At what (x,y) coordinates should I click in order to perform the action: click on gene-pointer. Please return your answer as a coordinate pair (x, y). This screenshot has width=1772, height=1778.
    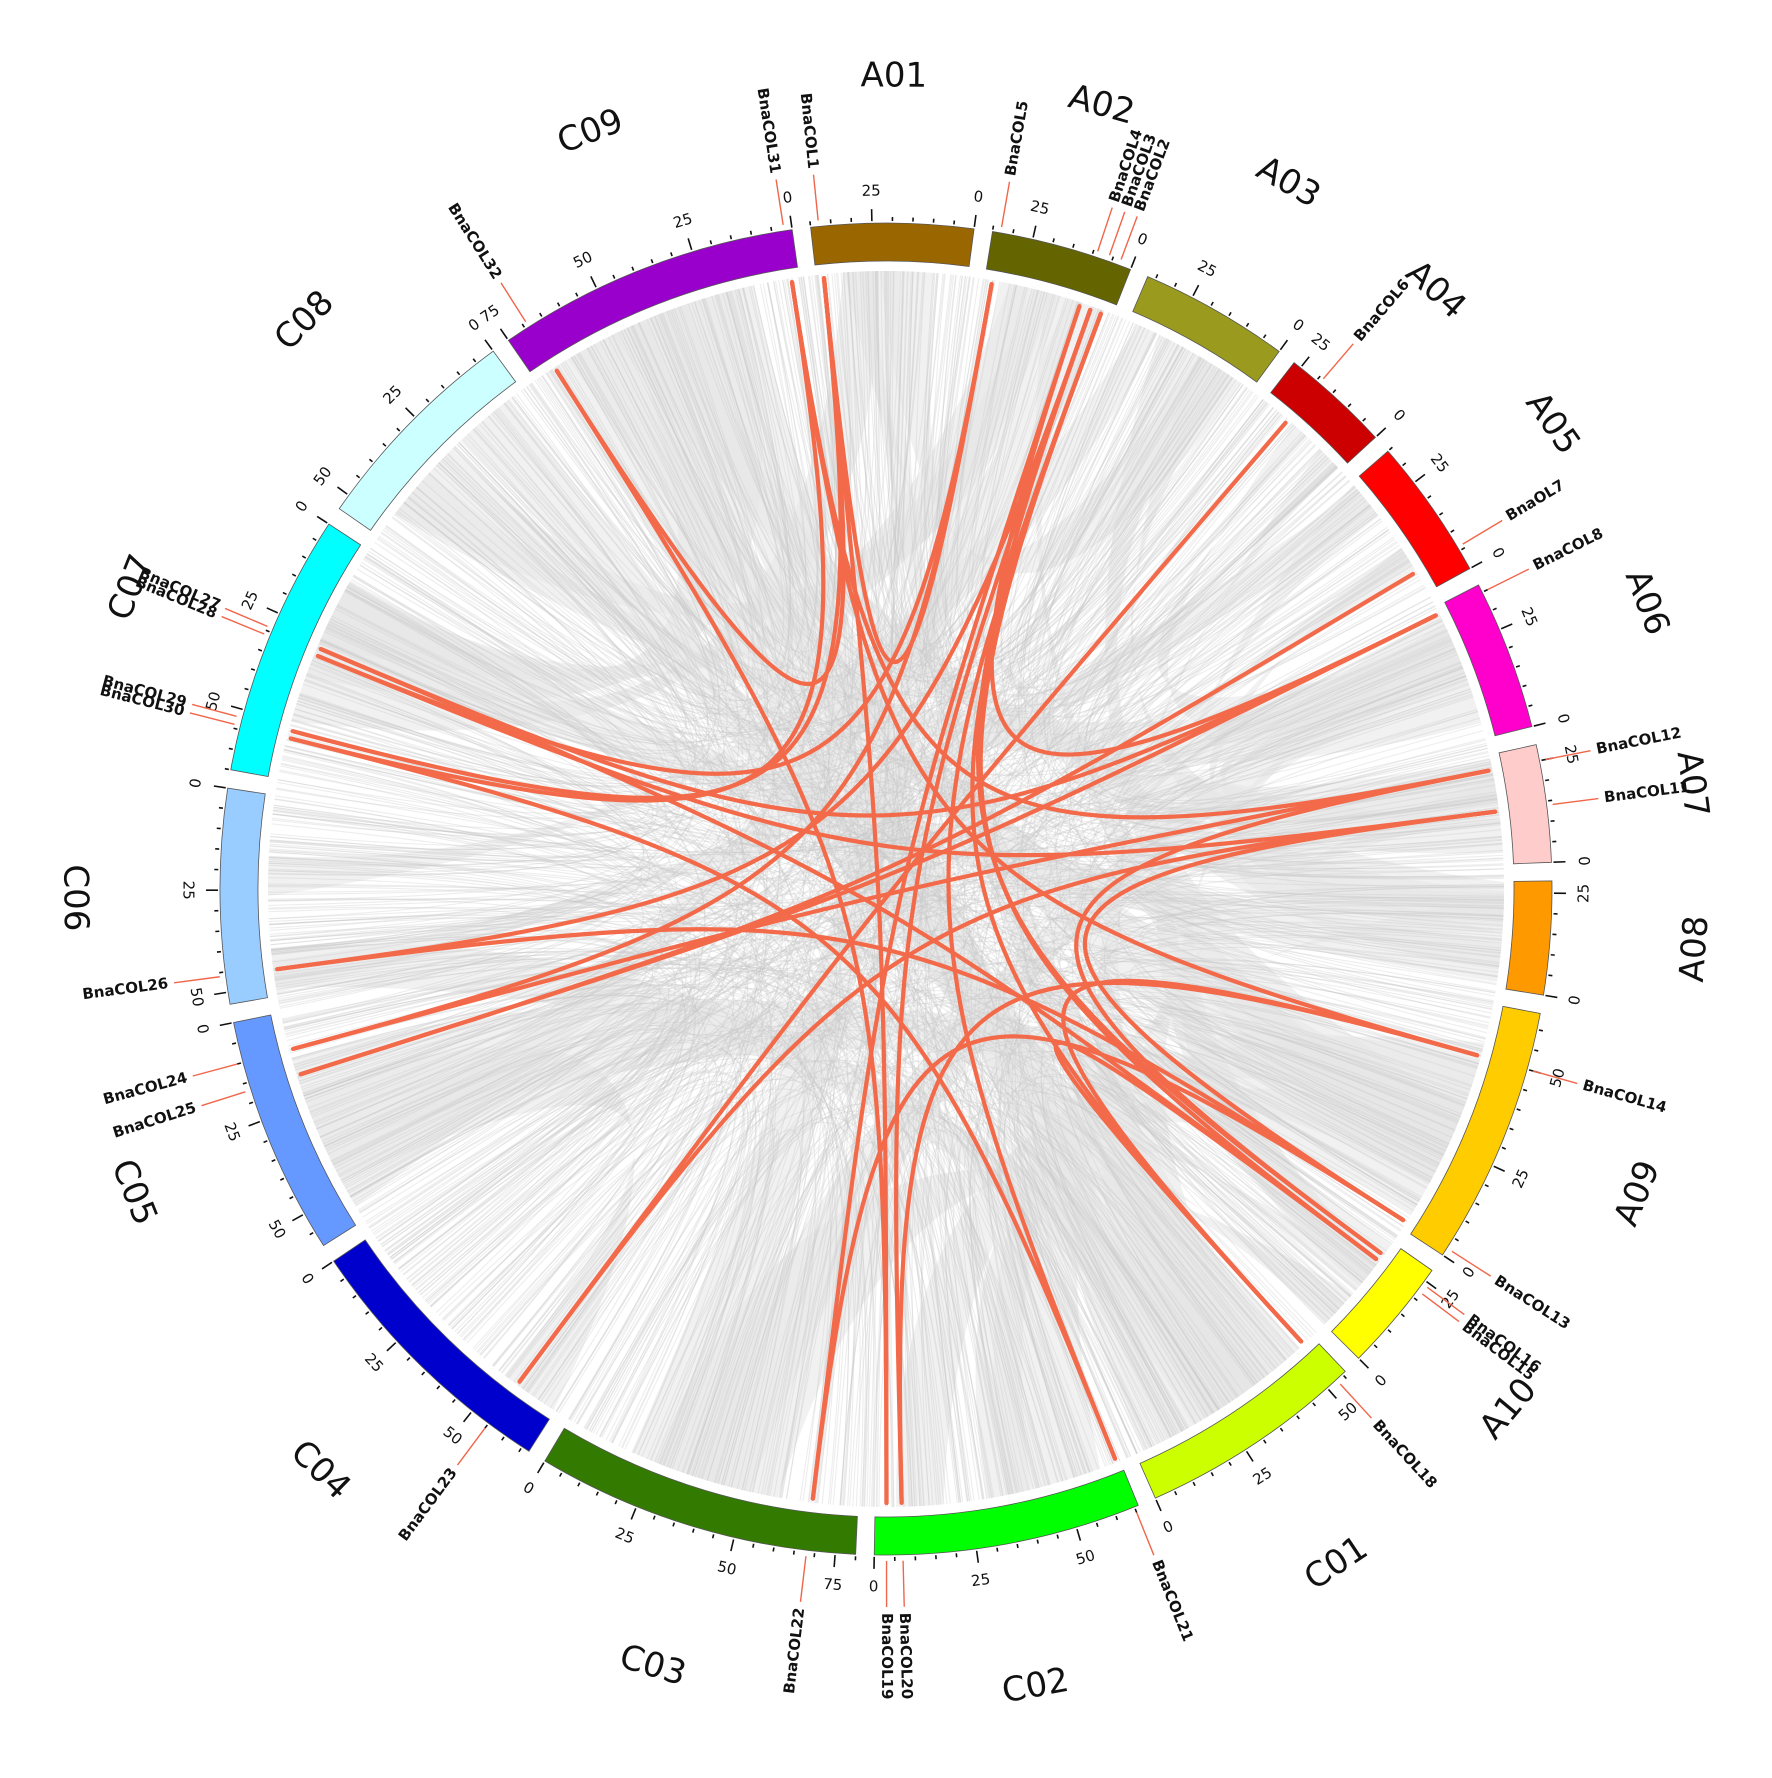
    Looking at the image, I should click on (223, 1099).